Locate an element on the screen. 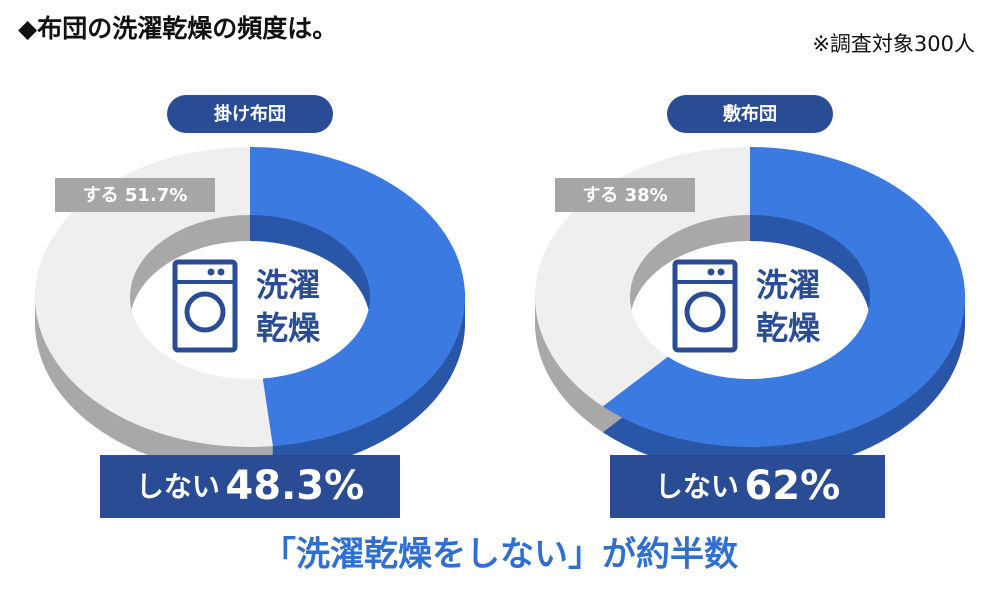 Image resolution: width=1000 pixels, height=600 pixels. survey-note: ※調査対象300人 is located at coordinates (893, 44).